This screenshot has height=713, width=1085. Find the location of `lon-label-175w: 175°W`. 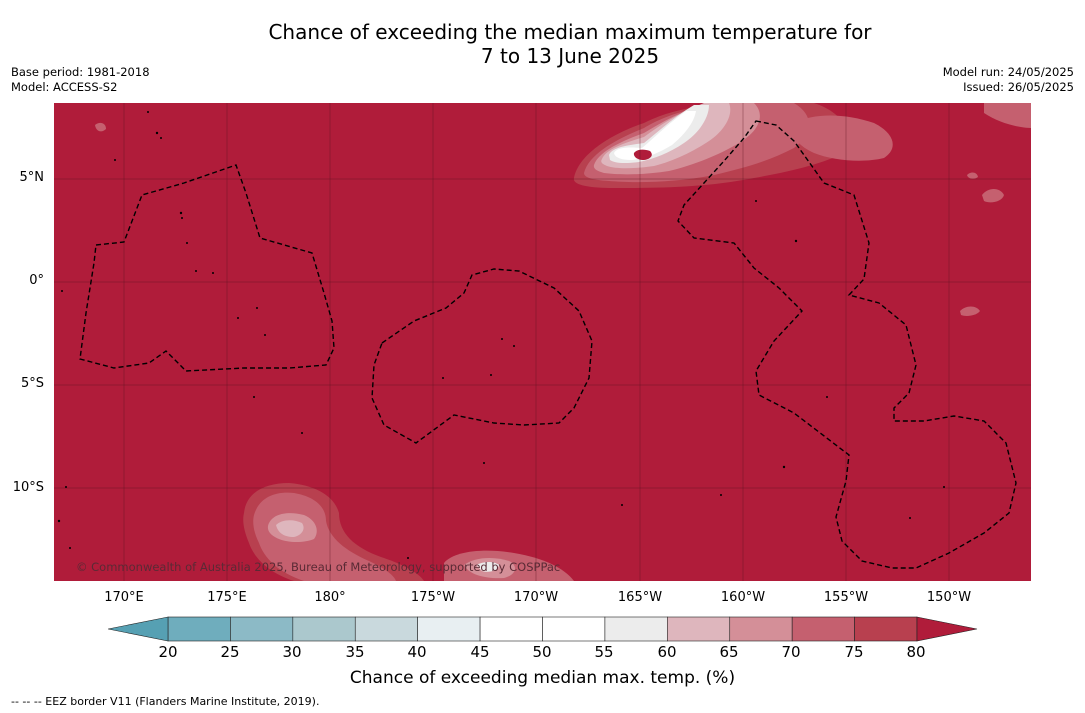

lon-label-175w: 175°W is located at coordinates (433, 597).